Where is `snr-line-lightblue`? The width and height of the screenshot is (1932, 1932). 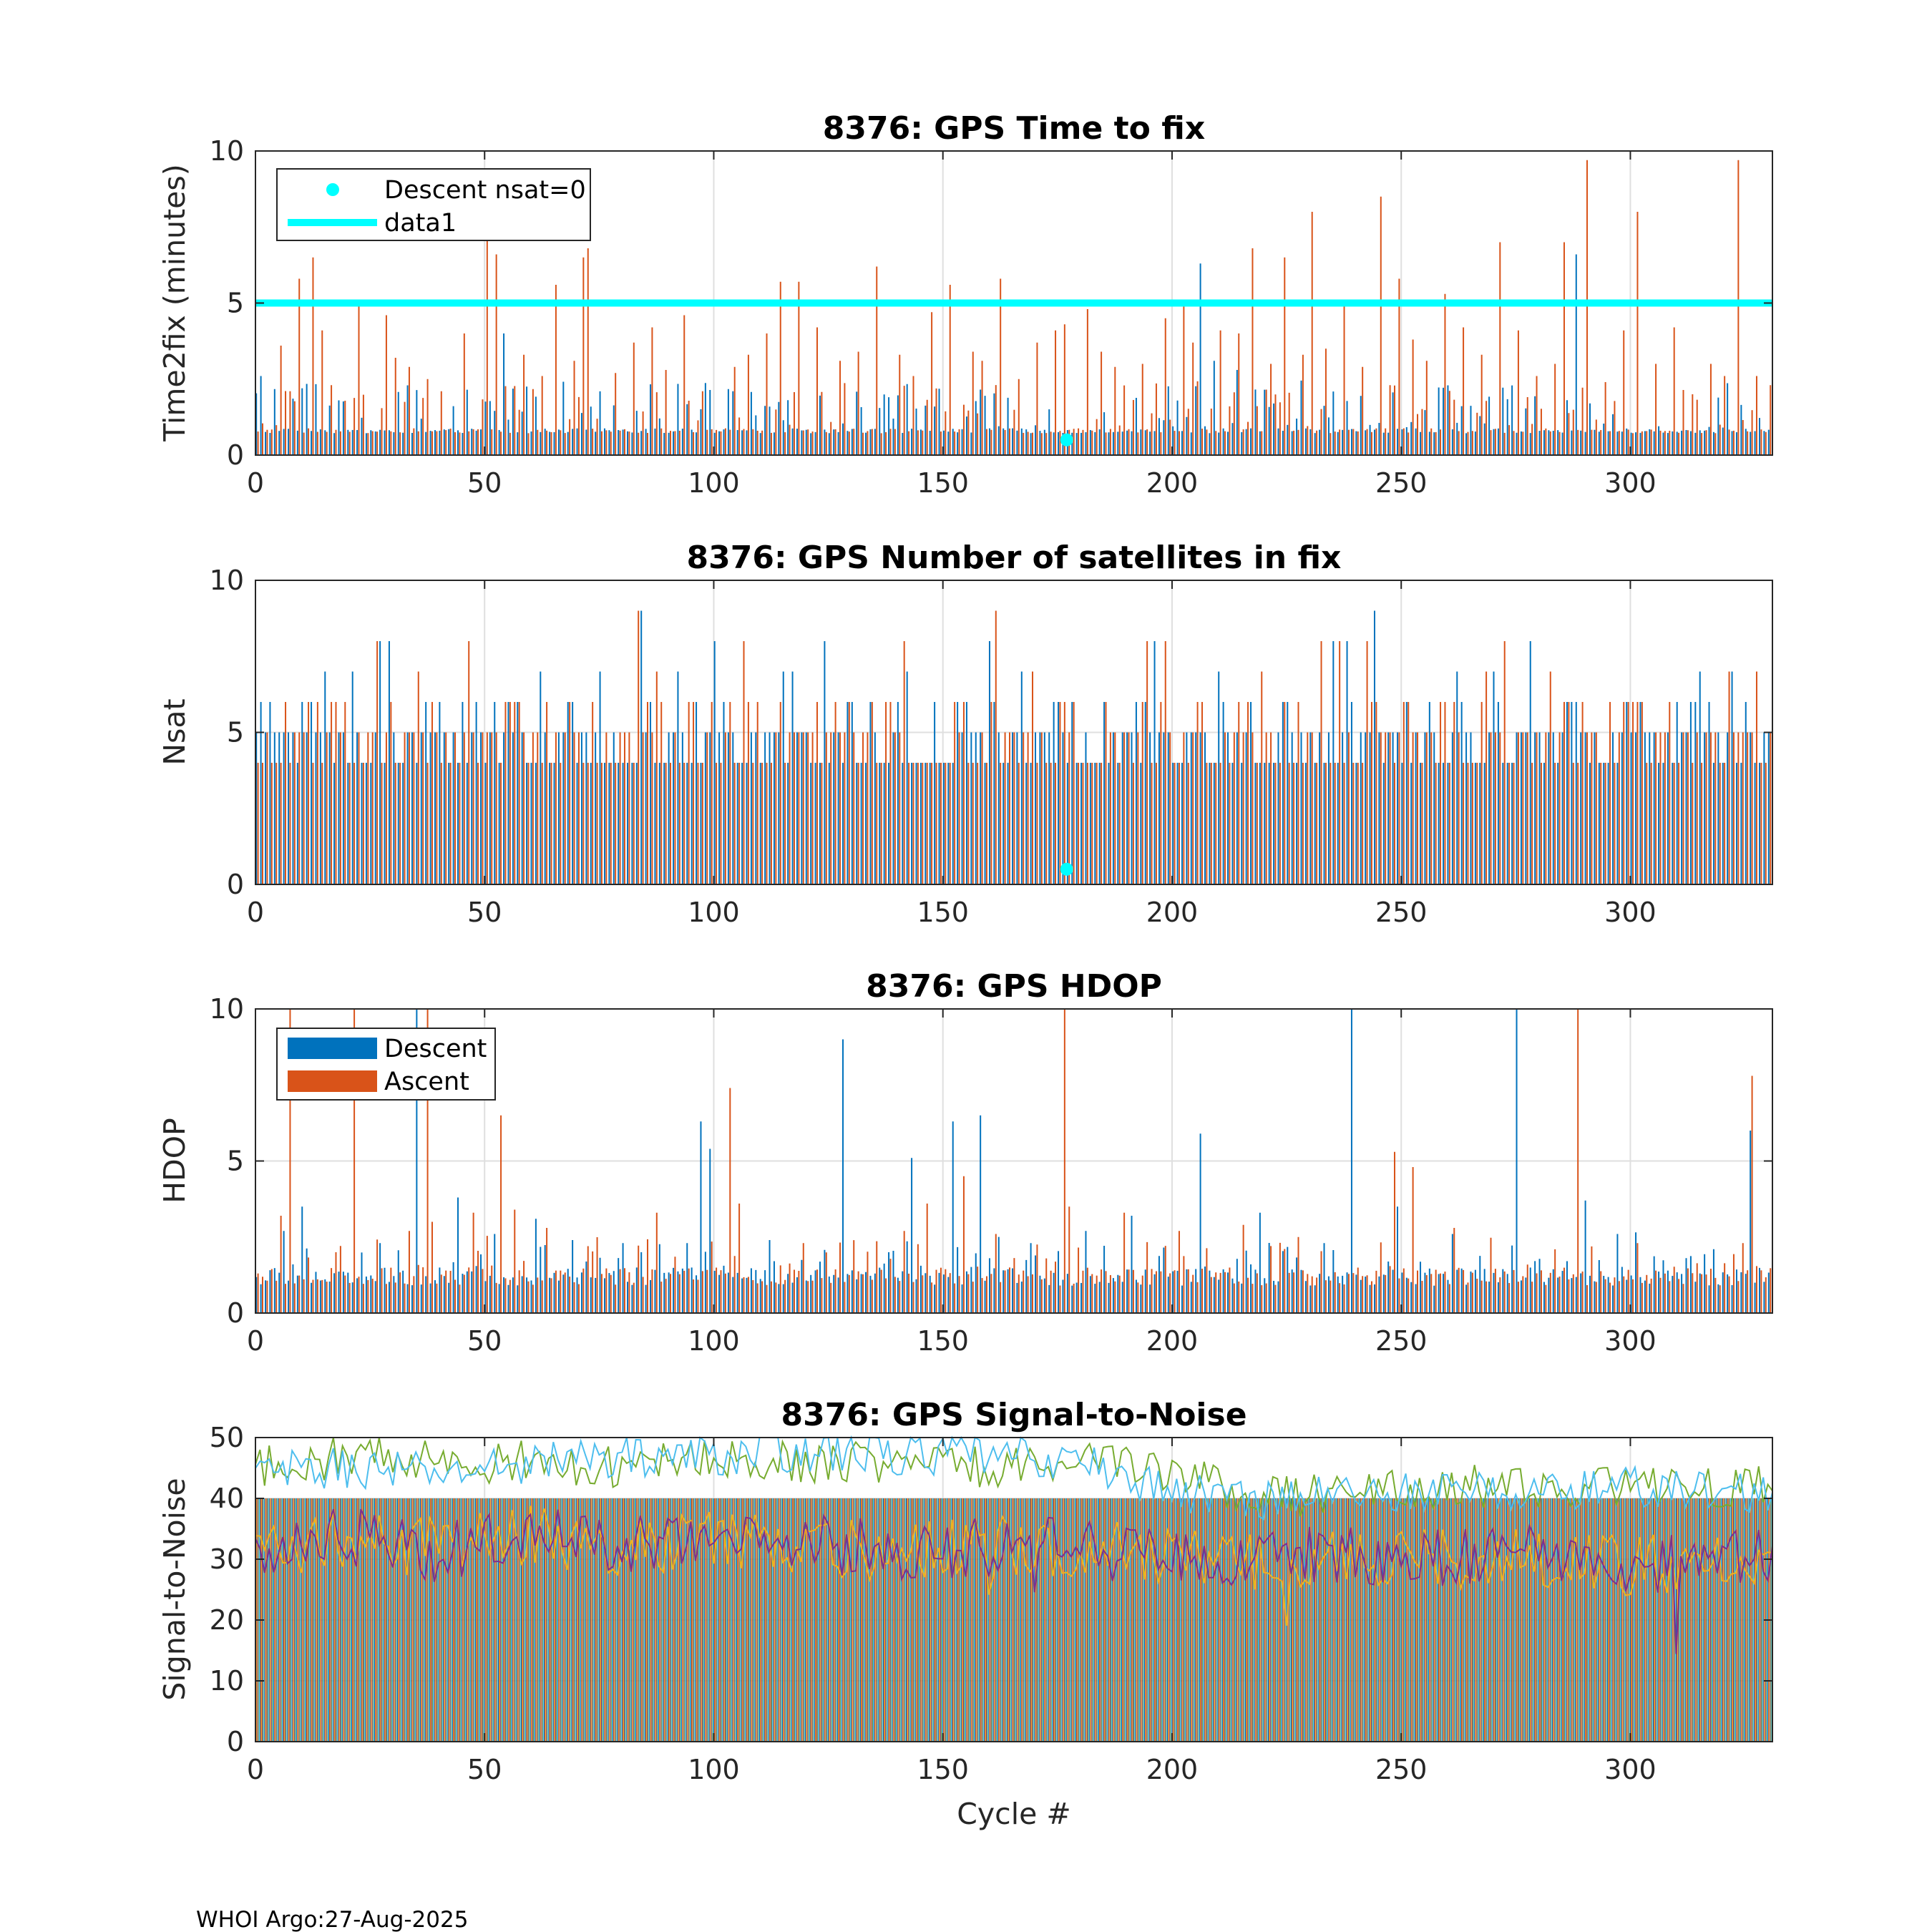
snr-line-lightblue is located at coordinates (1014, 1478).